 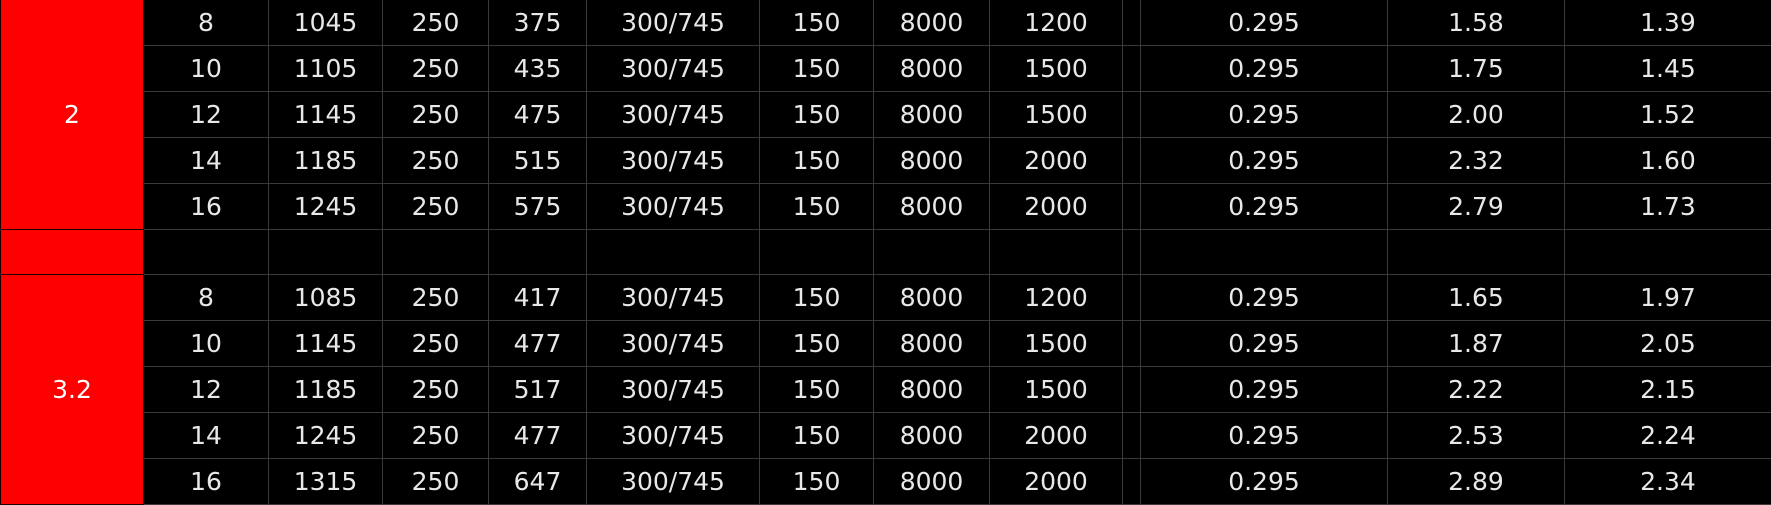 I want to click on table-cell: 477, so click(x=538, y=436).